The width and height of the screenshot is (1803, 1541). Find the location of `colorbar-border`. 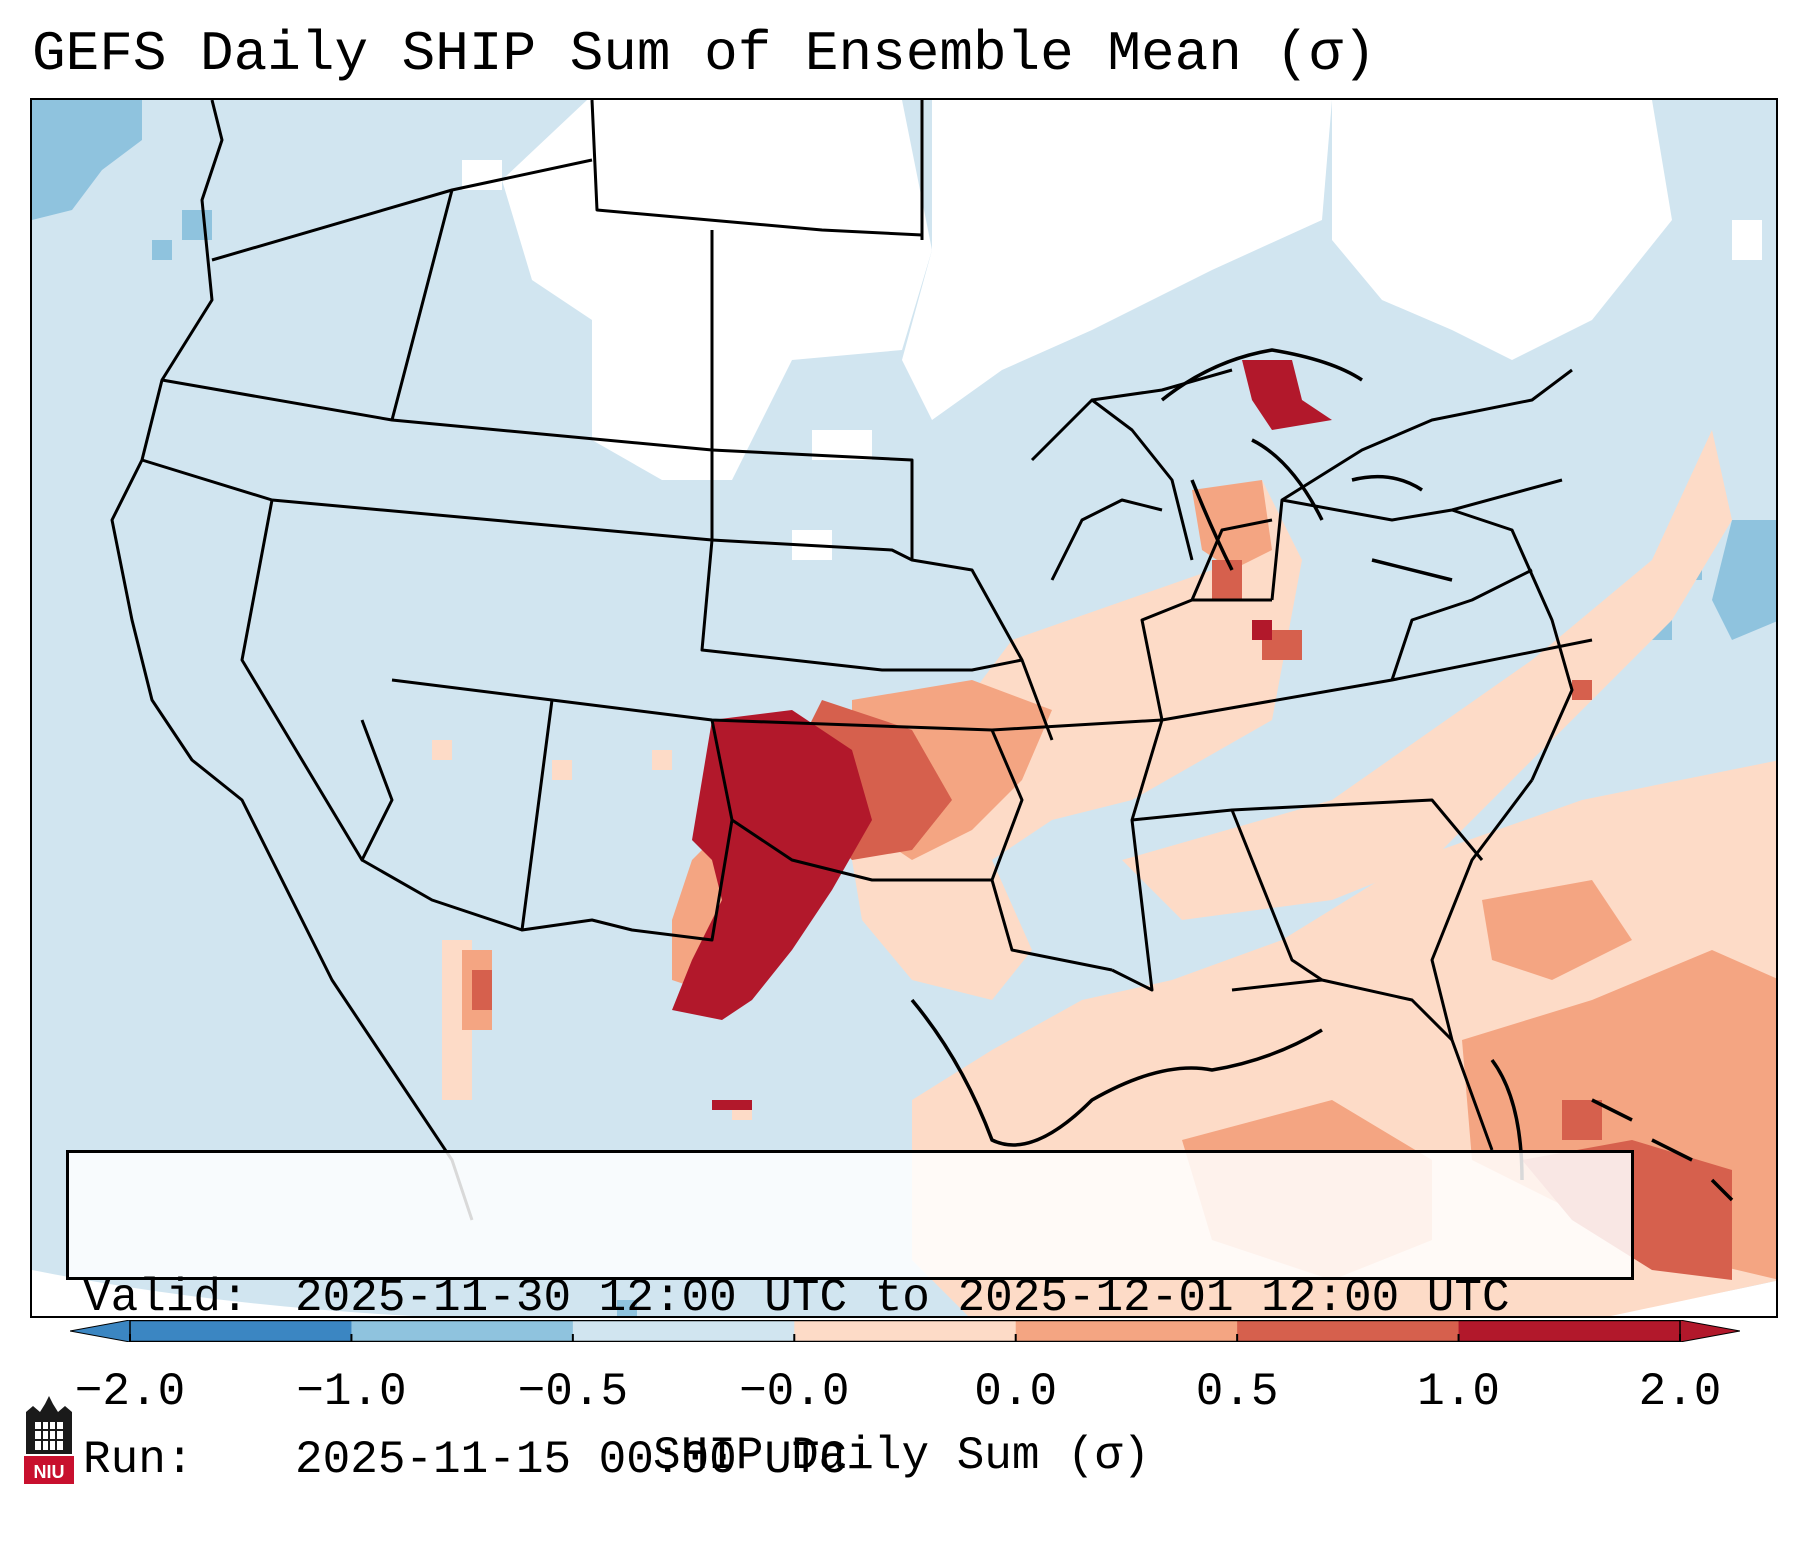

colorbar-border is located at coordinates (905, 1331).